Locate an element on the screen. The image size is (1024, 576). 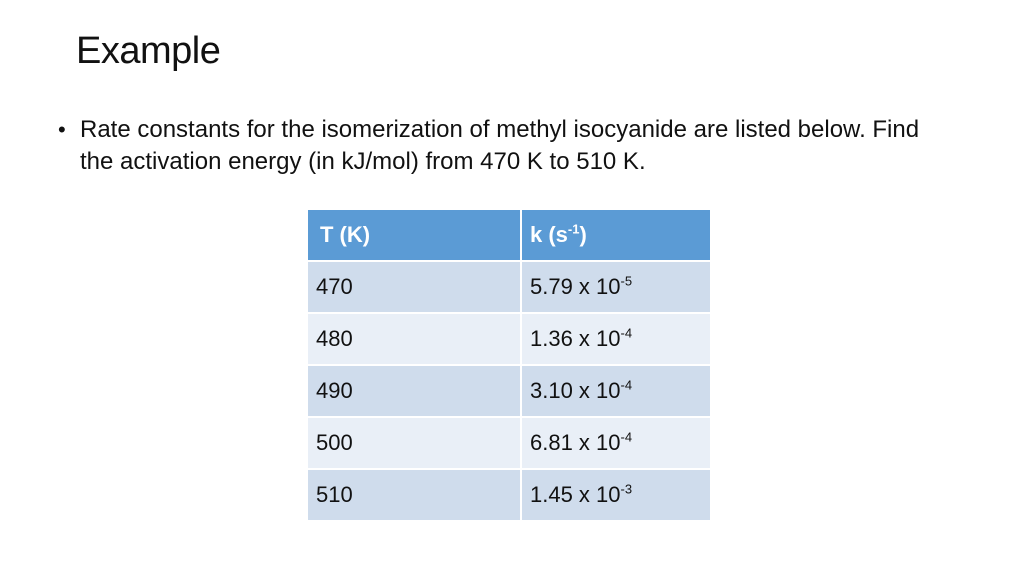
header-rate-close: ) is located at coordinates (583, 234).